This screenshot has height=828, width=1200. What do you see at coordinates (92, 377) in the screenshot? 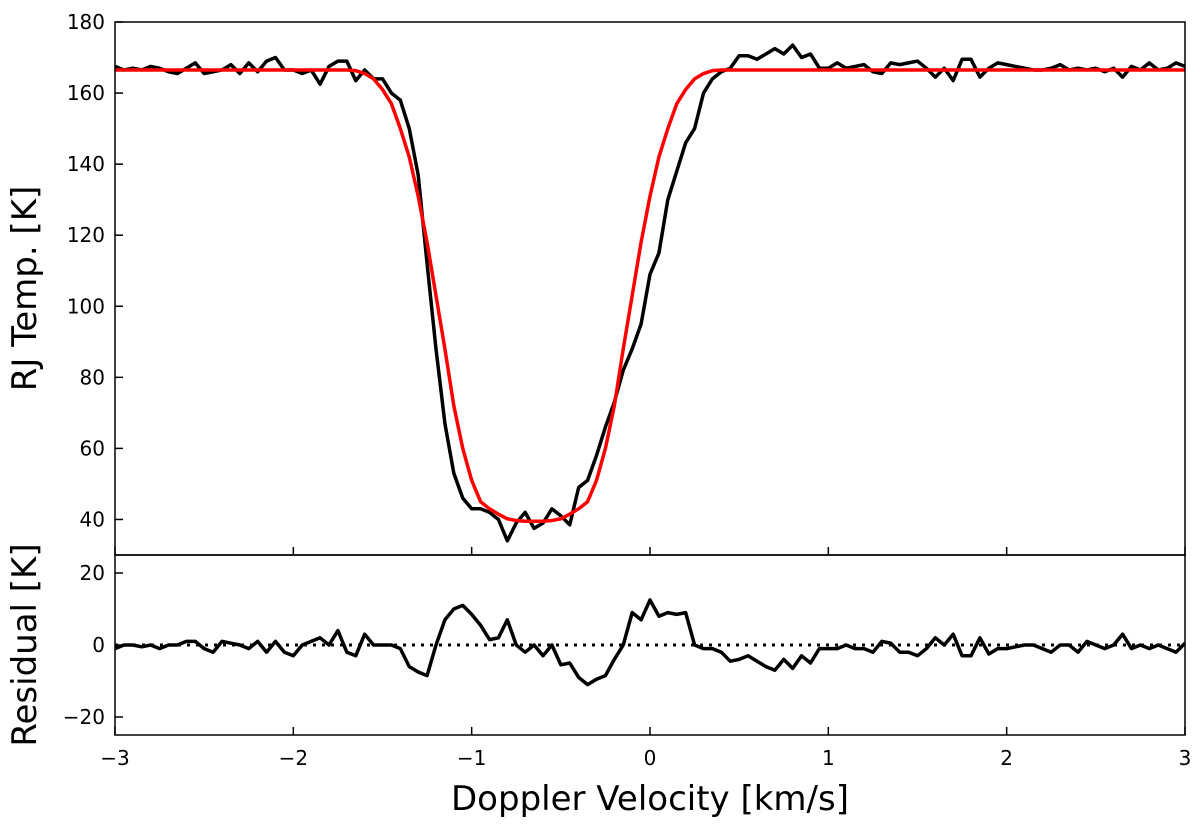
I see `y-tick-label: 80` at bounding box center [92, 377].